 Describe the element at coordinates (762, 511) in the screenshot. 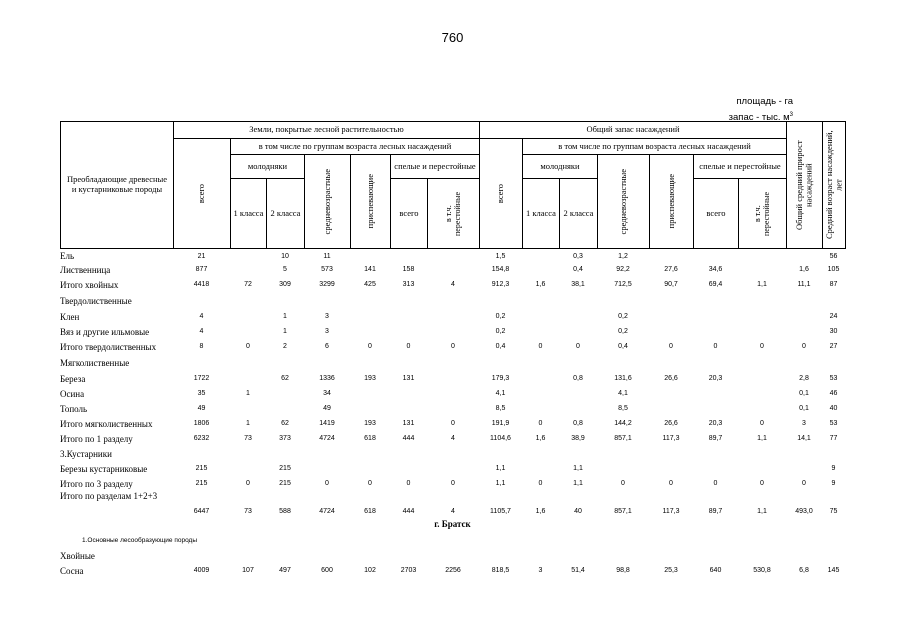

I see `cell-value: 1,1` at that location.